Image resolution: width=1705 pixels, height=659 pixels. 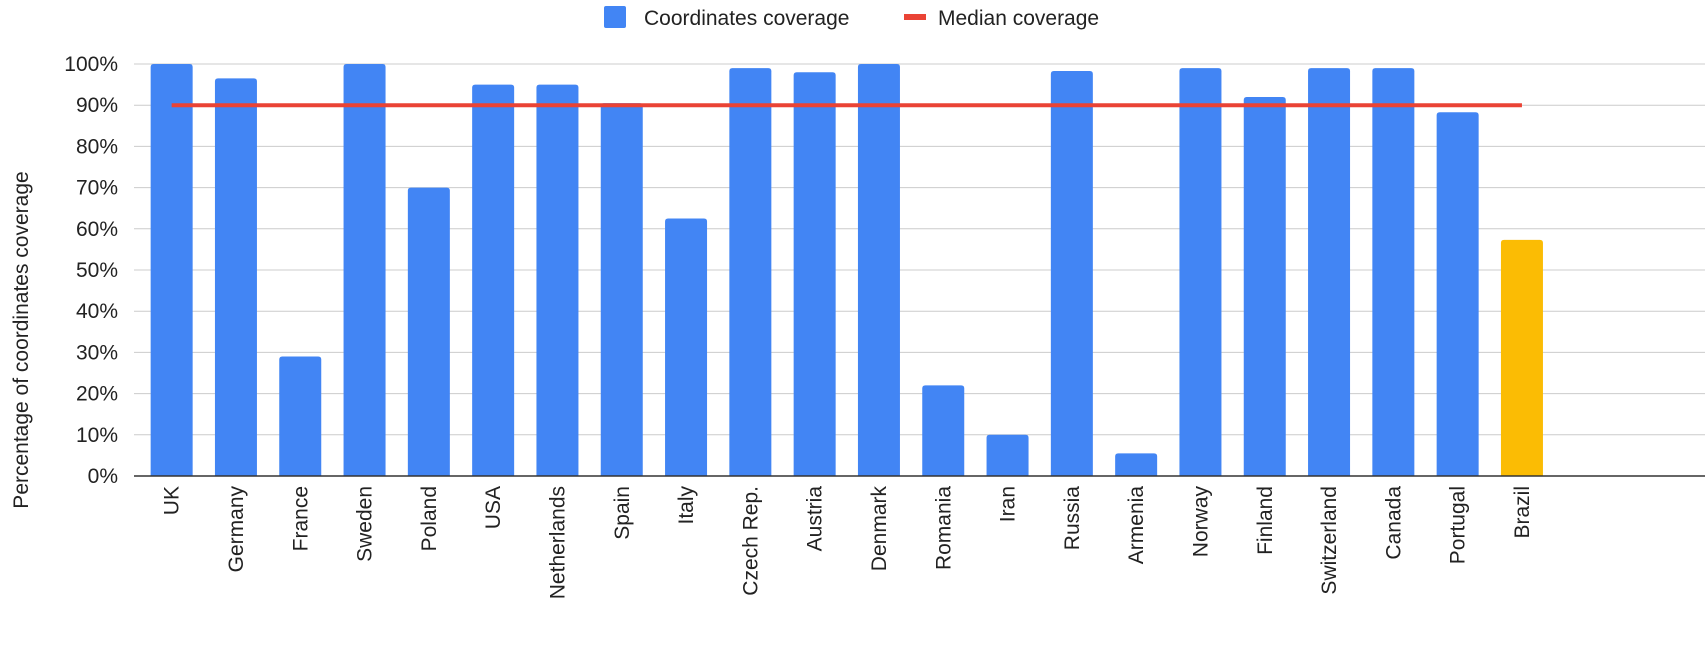 I want to click on x-tick-label: Armenia, so click(x=1136, y=525).